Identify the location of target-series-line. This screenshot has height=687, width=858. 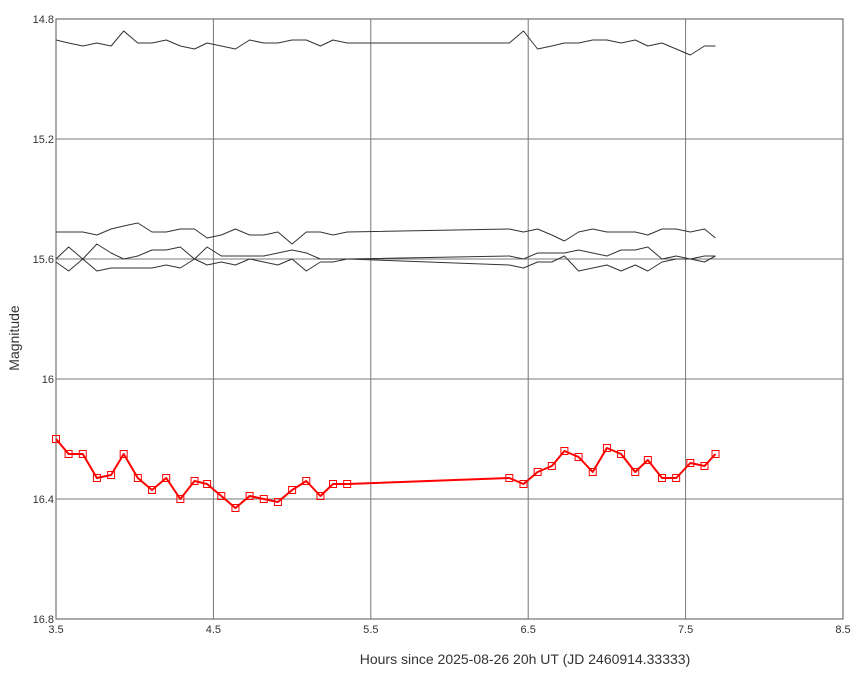
(386, 473).